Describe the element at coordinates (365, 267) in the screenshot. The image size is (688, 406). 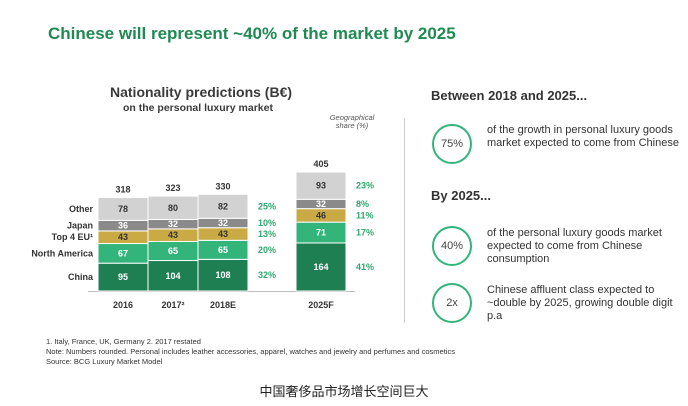
I see `share-2025-china: 41%` at that location.